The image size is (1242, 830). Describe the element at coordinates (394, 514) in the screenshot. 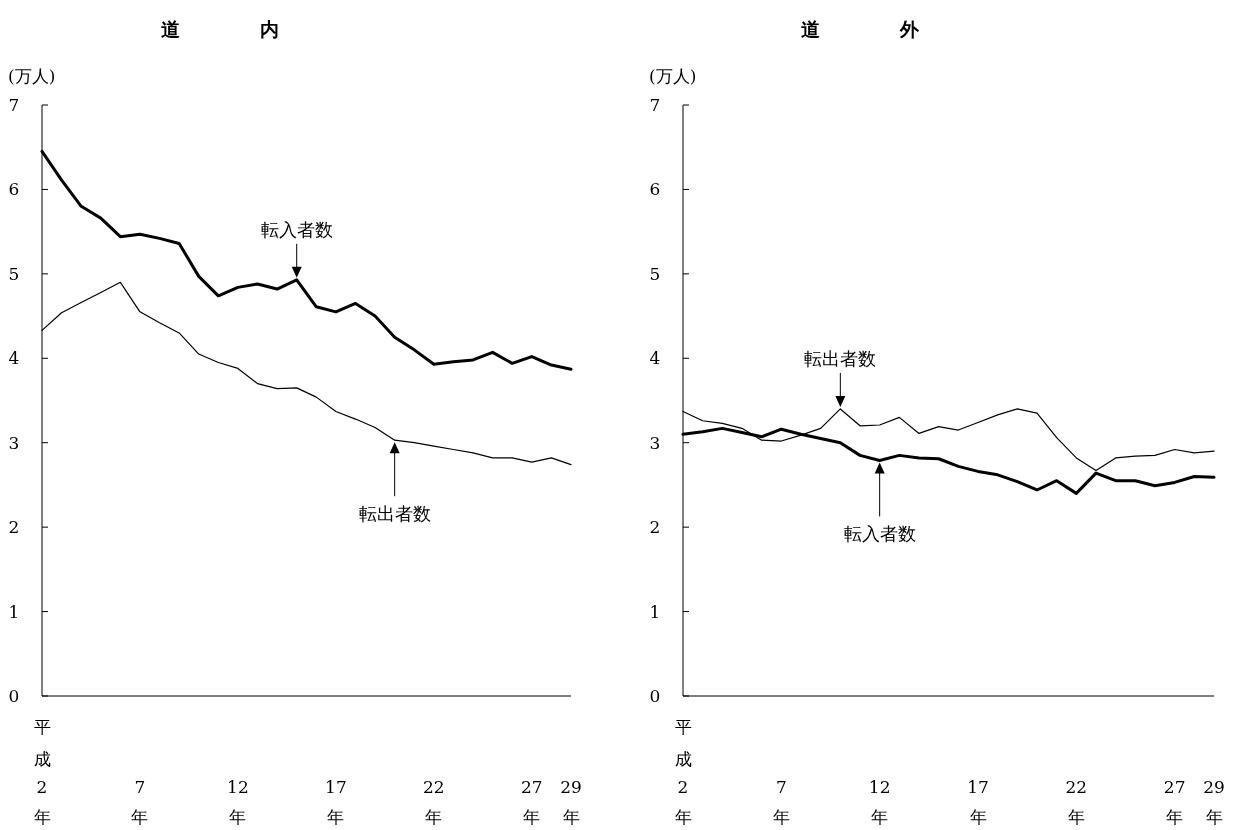

I see `text: 転出者数` at that location.